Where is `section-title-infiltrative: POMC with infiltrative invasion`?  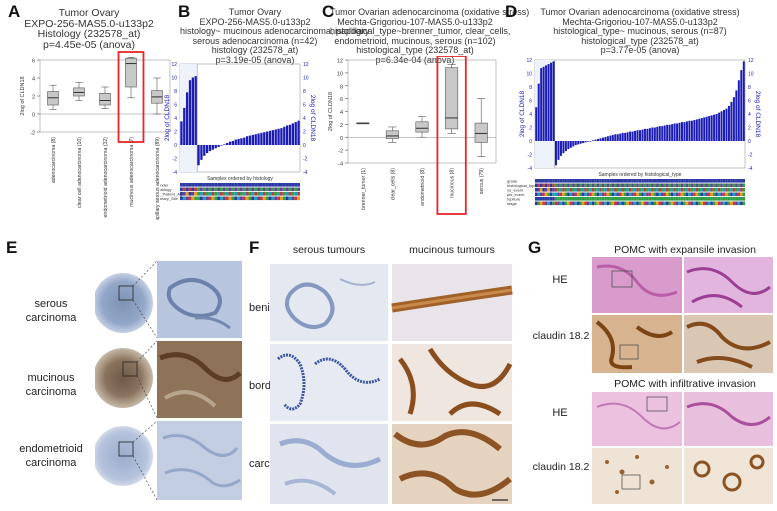
section-title-infiltrative: POMC with infiltrative invasion is located at coordinates (685, 384).